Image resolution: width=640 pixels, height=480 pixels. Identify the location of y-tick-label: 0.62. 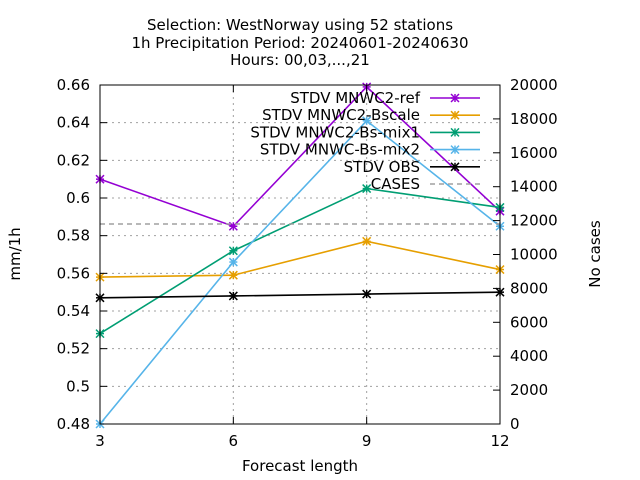
(73, 160).